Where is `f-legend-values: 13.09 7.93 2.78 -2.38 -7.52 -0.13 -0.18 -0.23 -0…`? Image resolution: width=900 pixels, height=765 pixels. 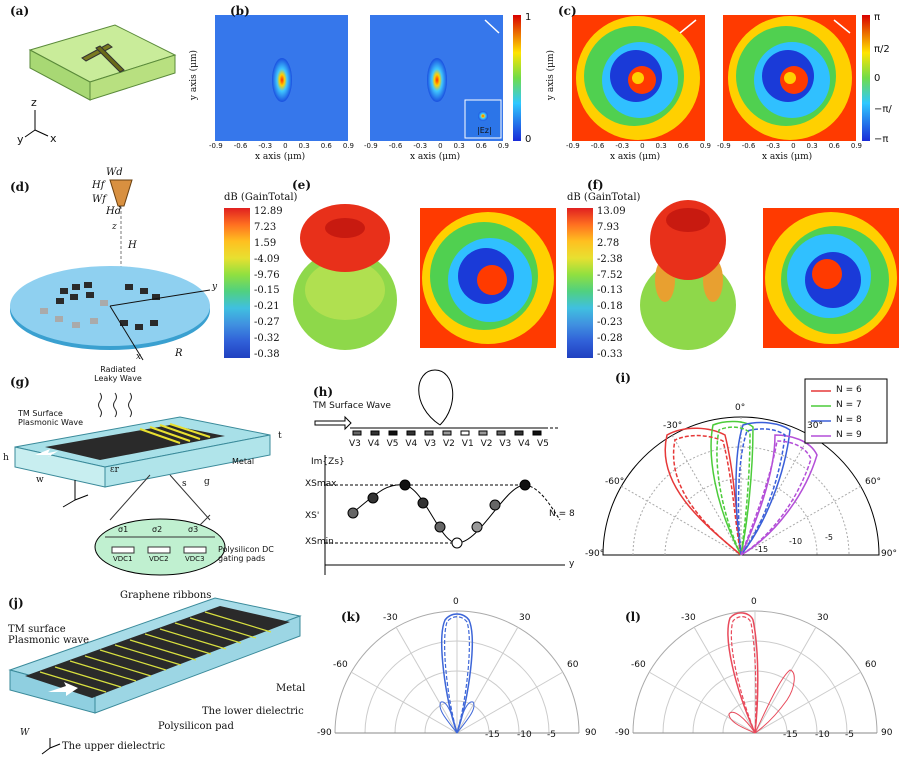 f-legend-values: 13.09 7.93 2.78 -2.38 -7.52 -0.13 -0.18 -0.23 -0… is located at coordinates (611, 283).